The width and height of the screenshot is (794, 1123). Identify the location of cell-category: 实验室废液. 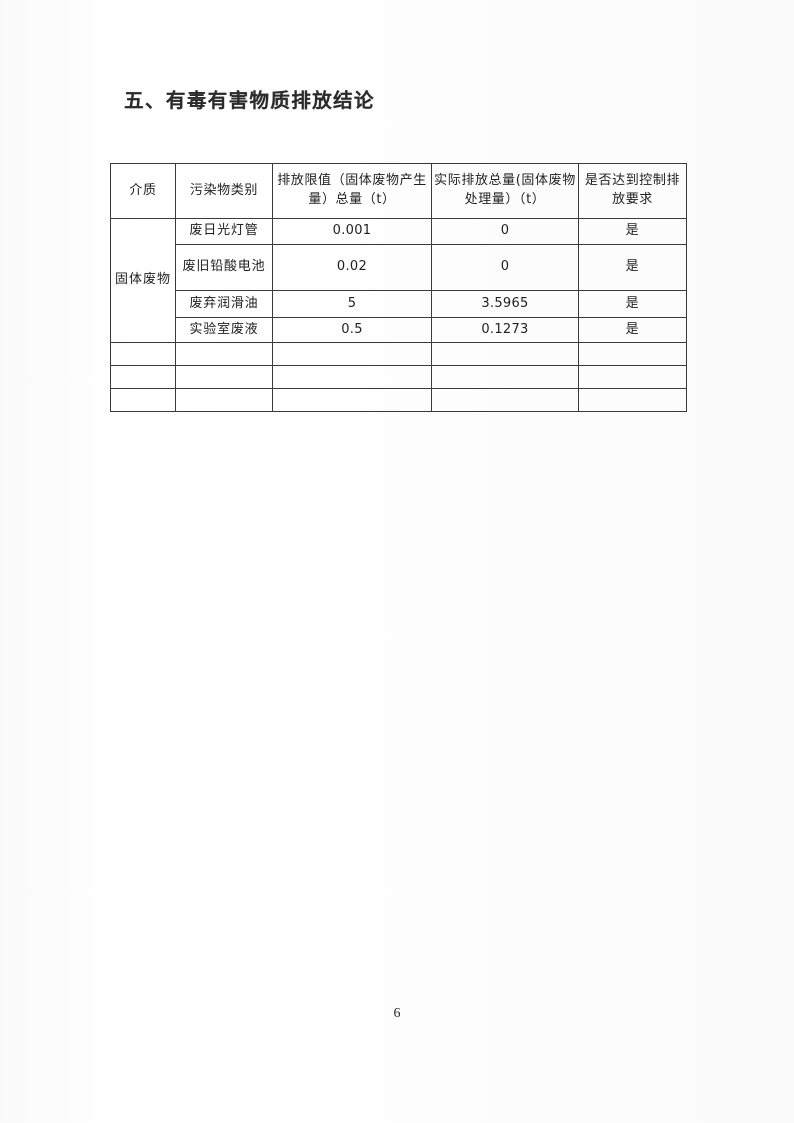
(224, 330).